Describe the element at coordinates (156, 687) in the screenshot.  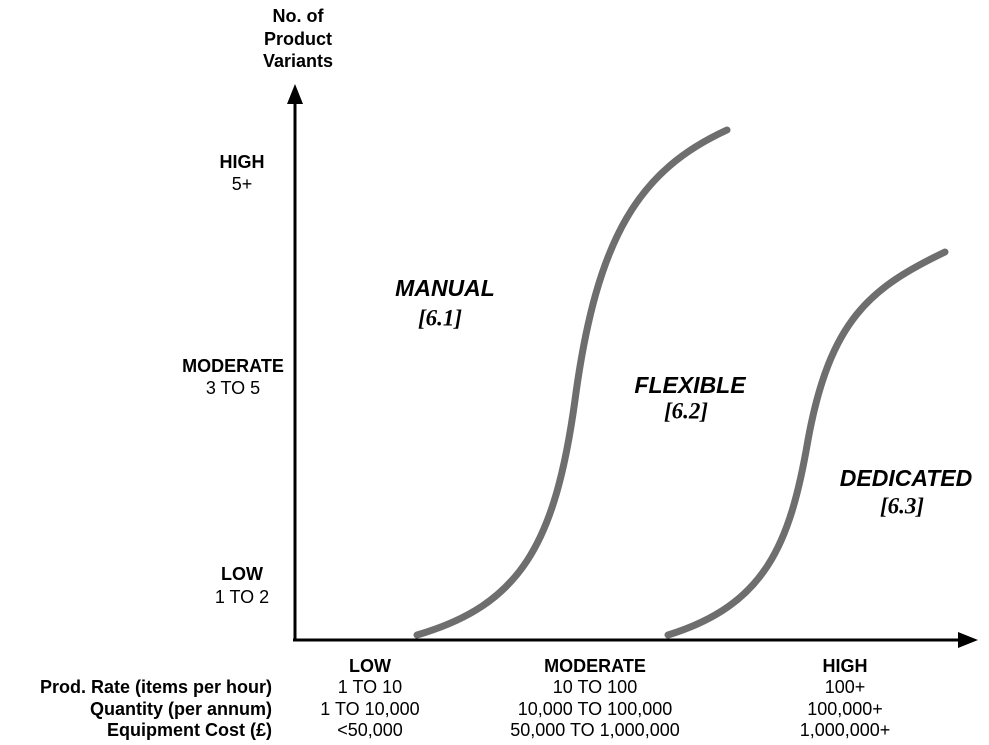
I see `row-label: Prod. Rate (items per hour)` at that location.